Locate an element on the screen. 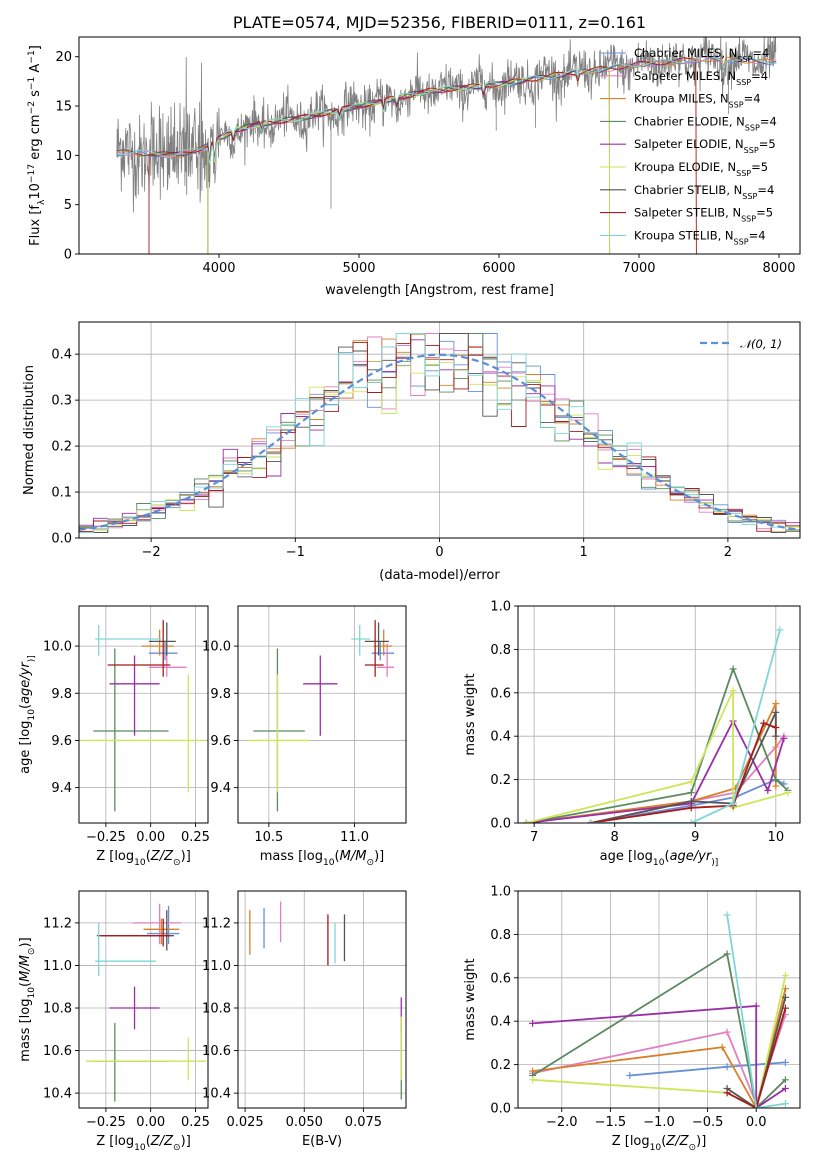 The image size is (819, 1170). x-tick-label: 5000 is located at coordinates (358, 268).